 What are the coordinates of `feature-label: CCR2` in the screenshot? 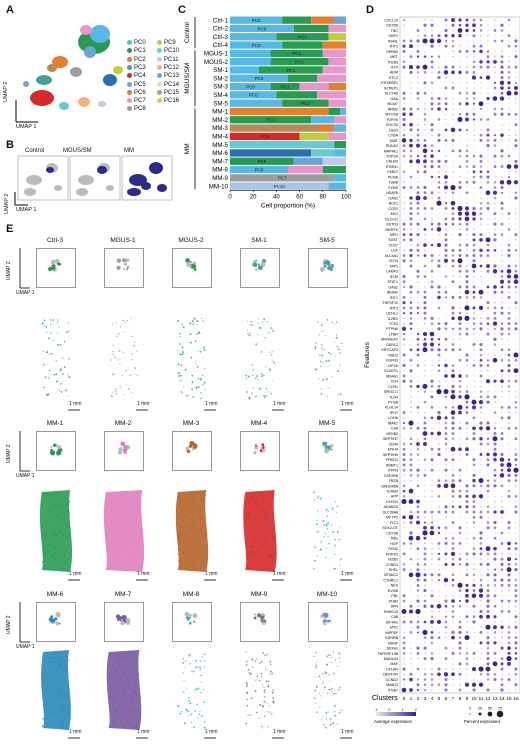 It's located at (393, 209).